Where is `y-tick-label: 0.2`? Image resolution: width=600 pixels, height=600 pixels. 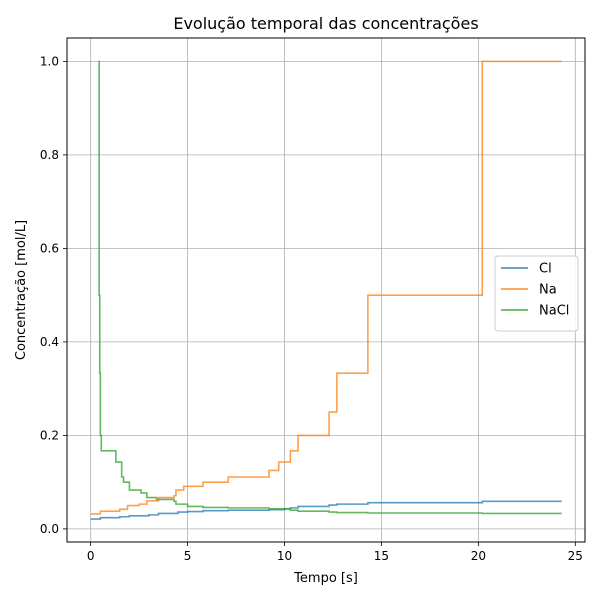 y-tick-label: 0.2 is located at coordinates (49, 435).